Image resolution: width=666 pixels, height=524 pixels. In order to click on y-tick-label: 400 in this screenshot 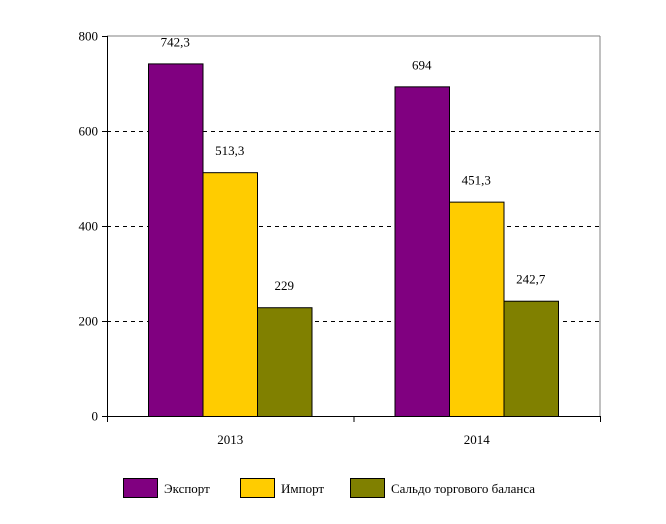, I will do `click(89, 226)`.